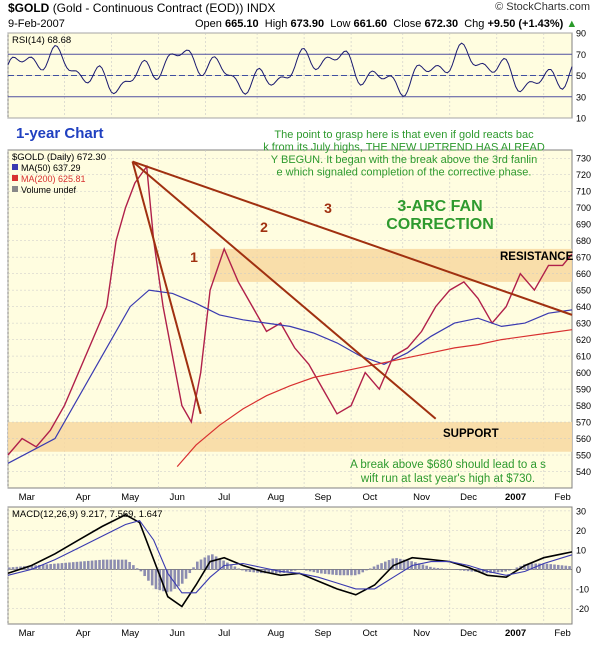 This screenshot has height=647, width=600. What do you see at coordinates (581, 97) in the screenshot?
I see `rsi-tick-label: 30` at bounding box center [581, 97].